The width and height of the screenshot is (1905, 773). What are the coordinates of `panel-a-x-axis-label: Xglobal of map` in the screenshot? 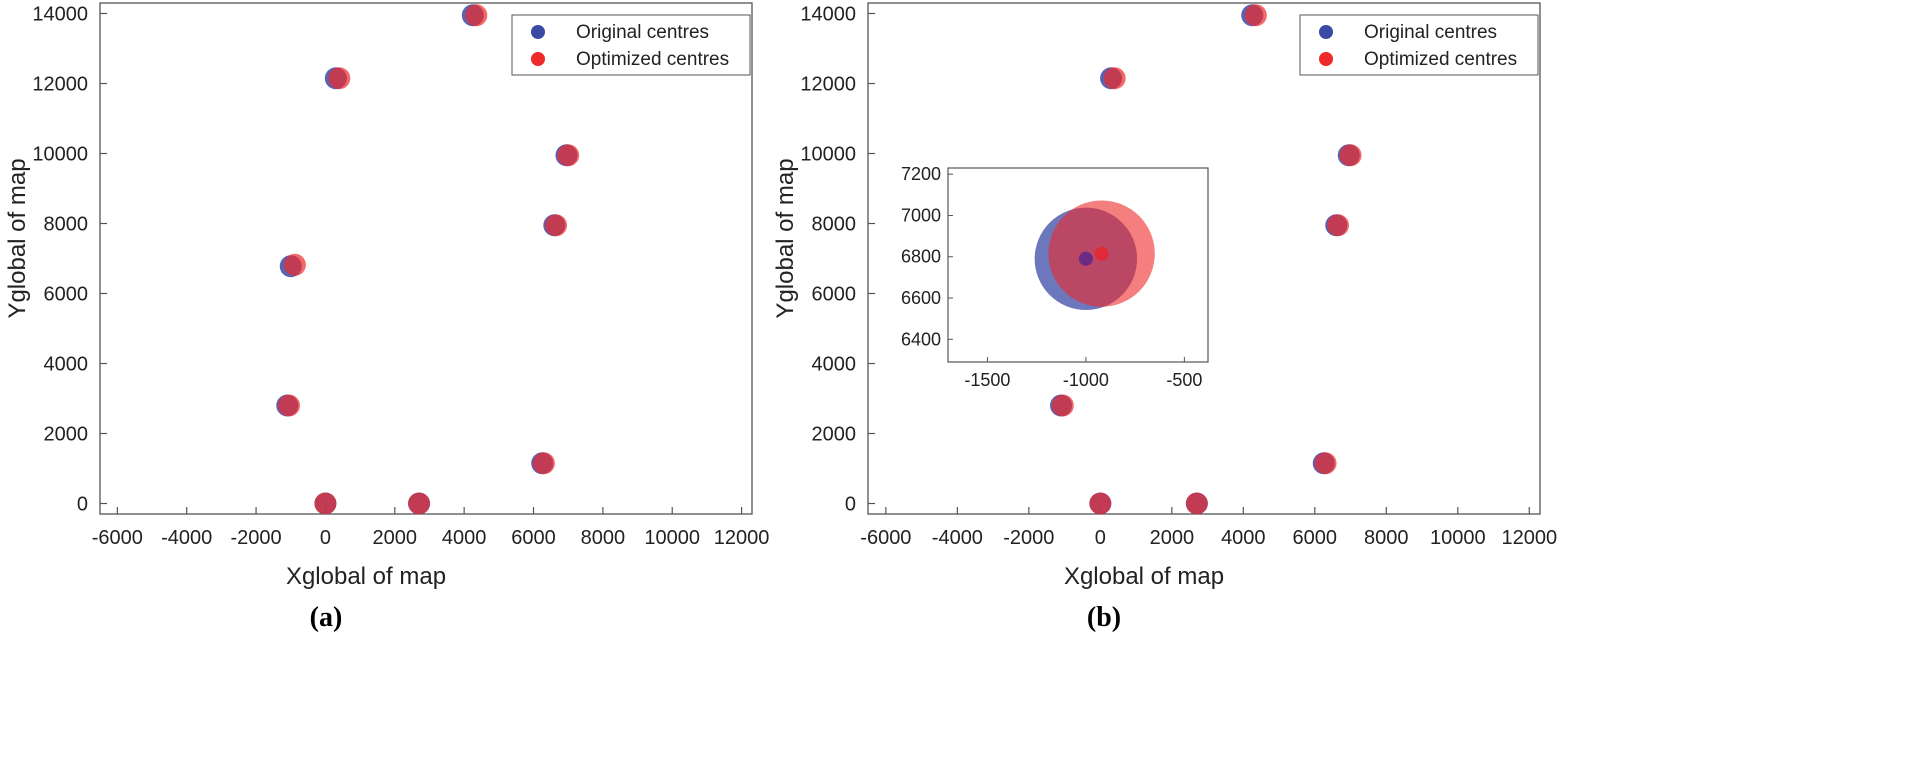 It's located at (366, 576).